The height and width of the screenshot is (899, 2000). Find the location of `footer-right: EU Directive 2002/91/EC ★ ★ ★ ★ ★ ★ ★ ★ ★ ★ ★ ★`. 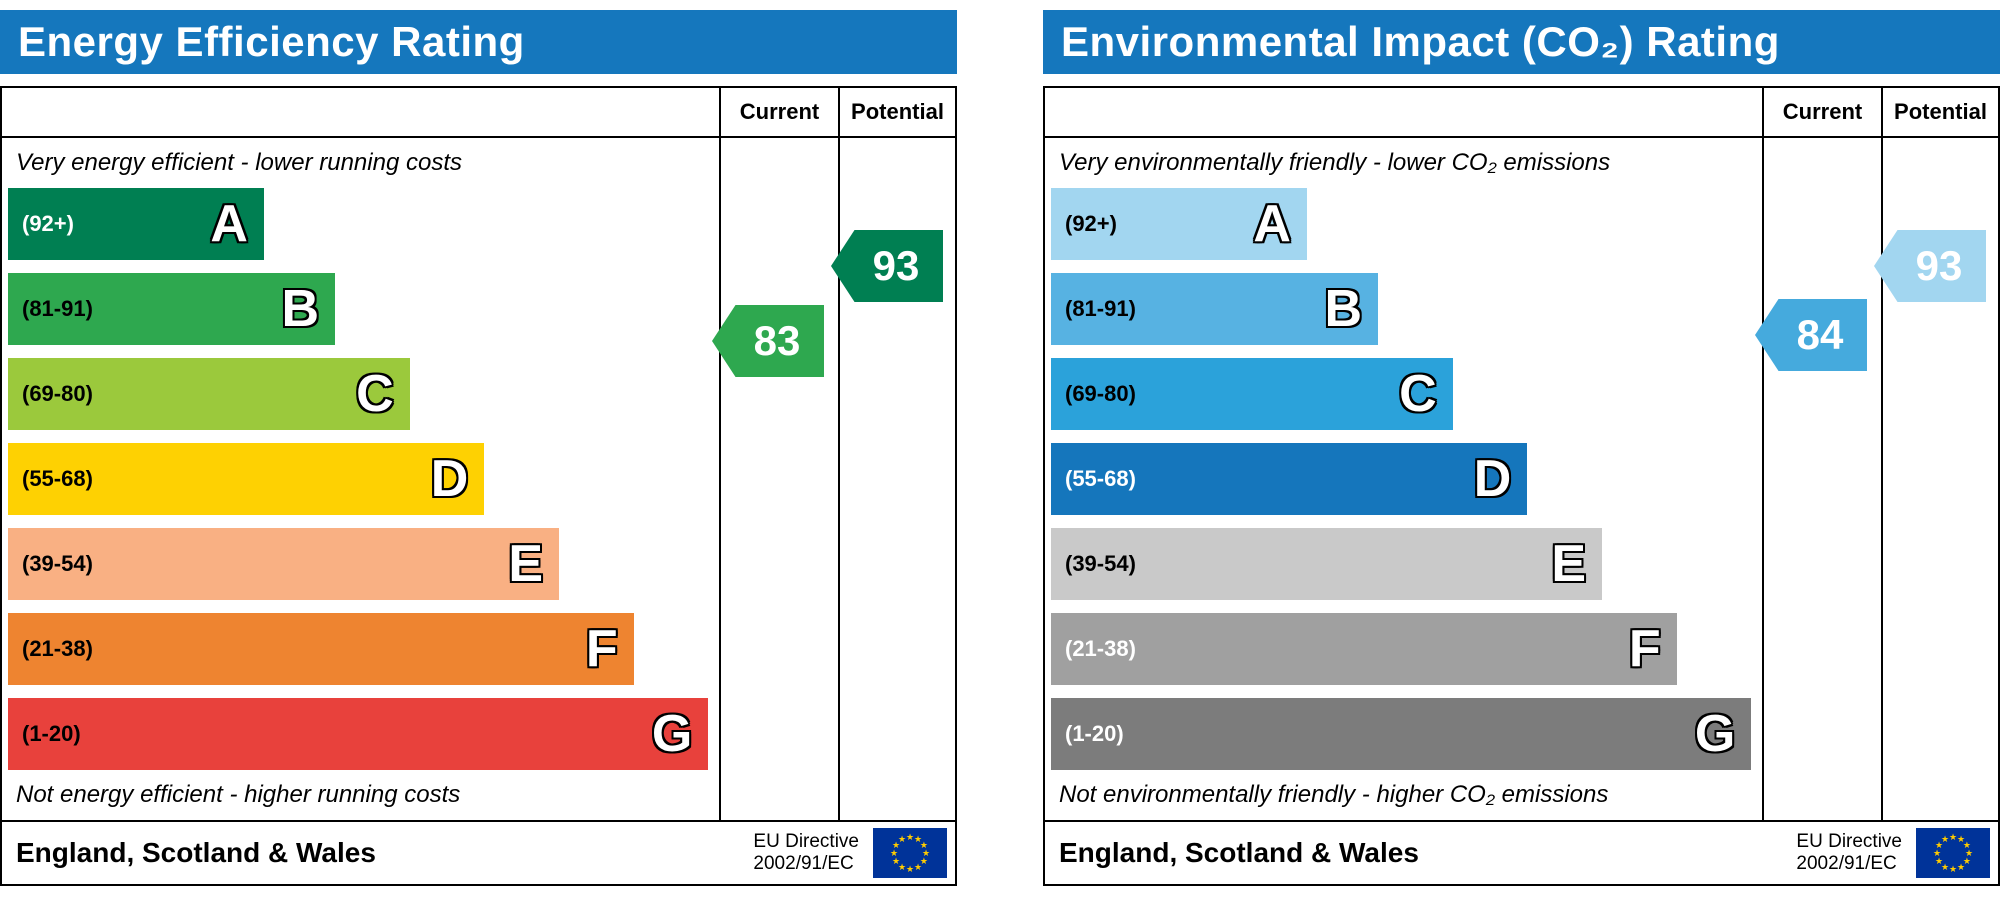

footer-right: EU Directive 2002/91/EC ★ ★ ★ ★ ★ ★ ★ ★ ★ ★ ★ ★ is located at coordinates (1893, 853).